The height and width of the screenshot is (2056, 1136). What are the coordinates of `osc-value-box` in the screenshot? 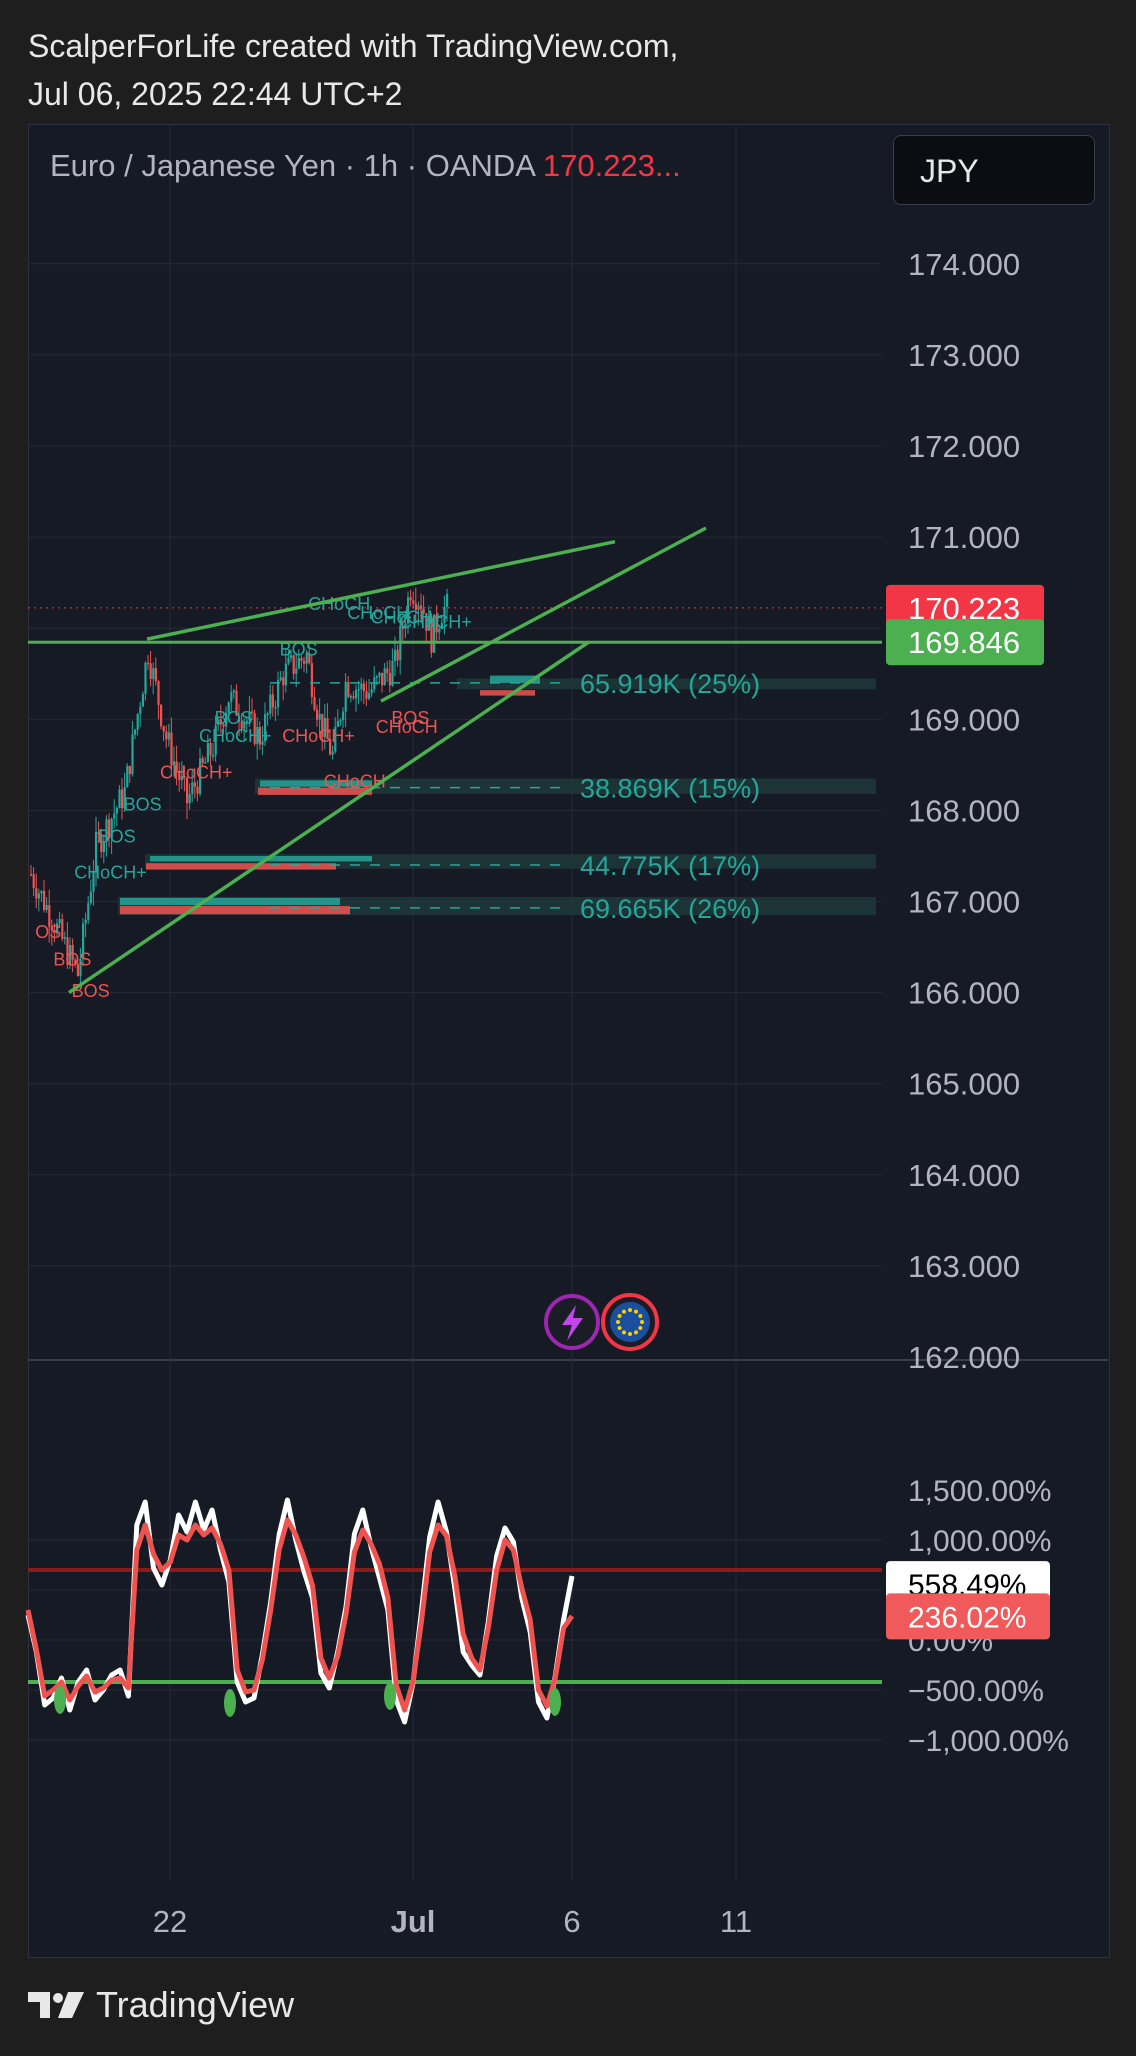 It's located at (968, 1616).